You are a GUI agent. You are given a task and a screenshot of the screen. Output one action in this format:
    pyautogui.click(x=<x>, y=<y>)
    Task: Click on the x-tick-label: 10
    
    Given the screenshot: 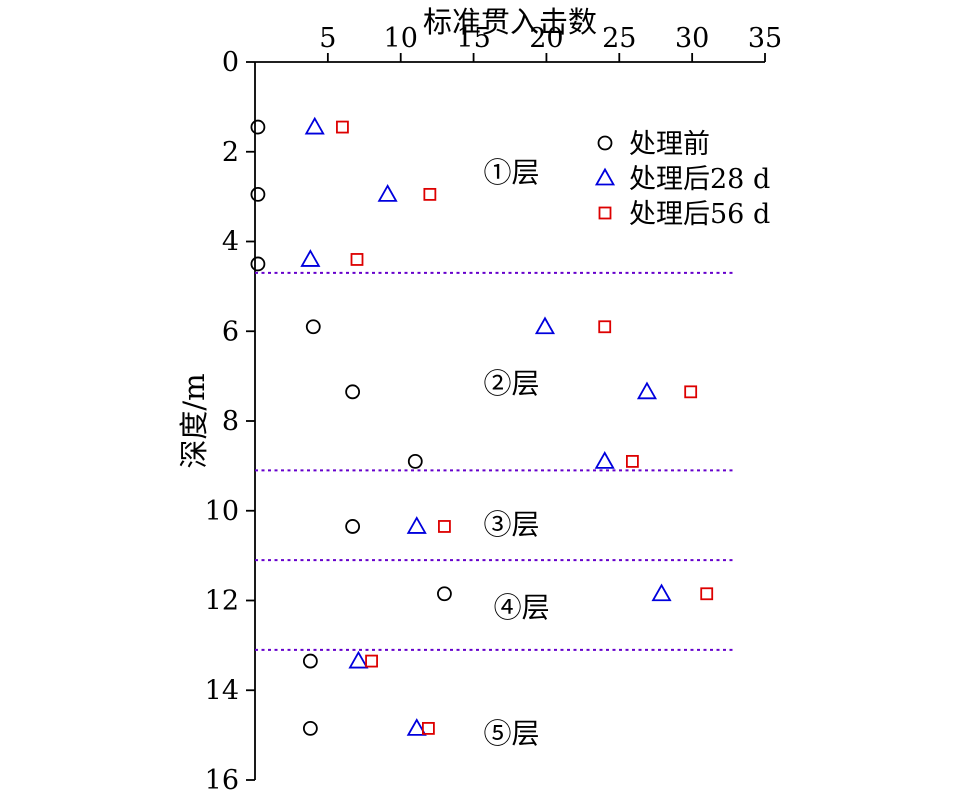 What is the action you would take?
    pyautogui.click(x=401, y=38)
    